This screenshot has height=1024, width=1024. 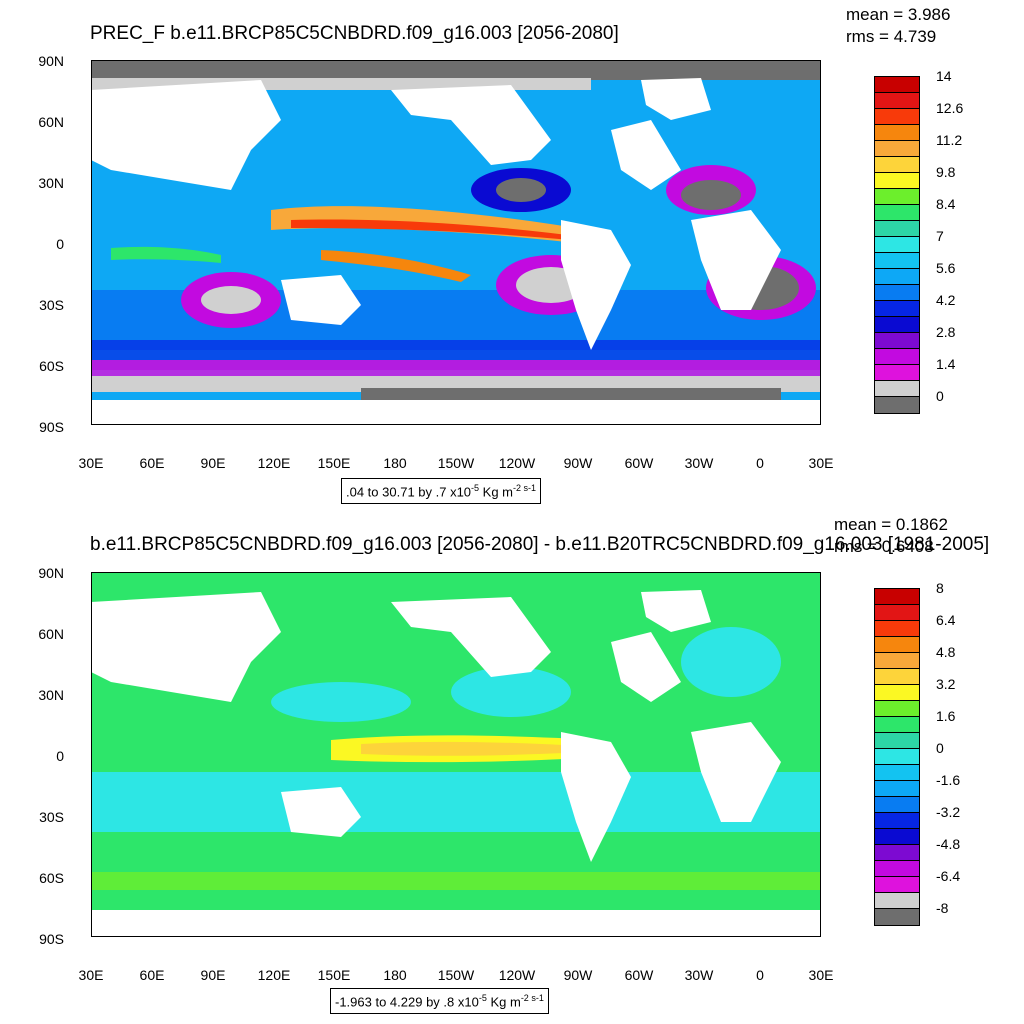 I want to click on bottom-lon-90e: 90E, so click(x=213, y=975).